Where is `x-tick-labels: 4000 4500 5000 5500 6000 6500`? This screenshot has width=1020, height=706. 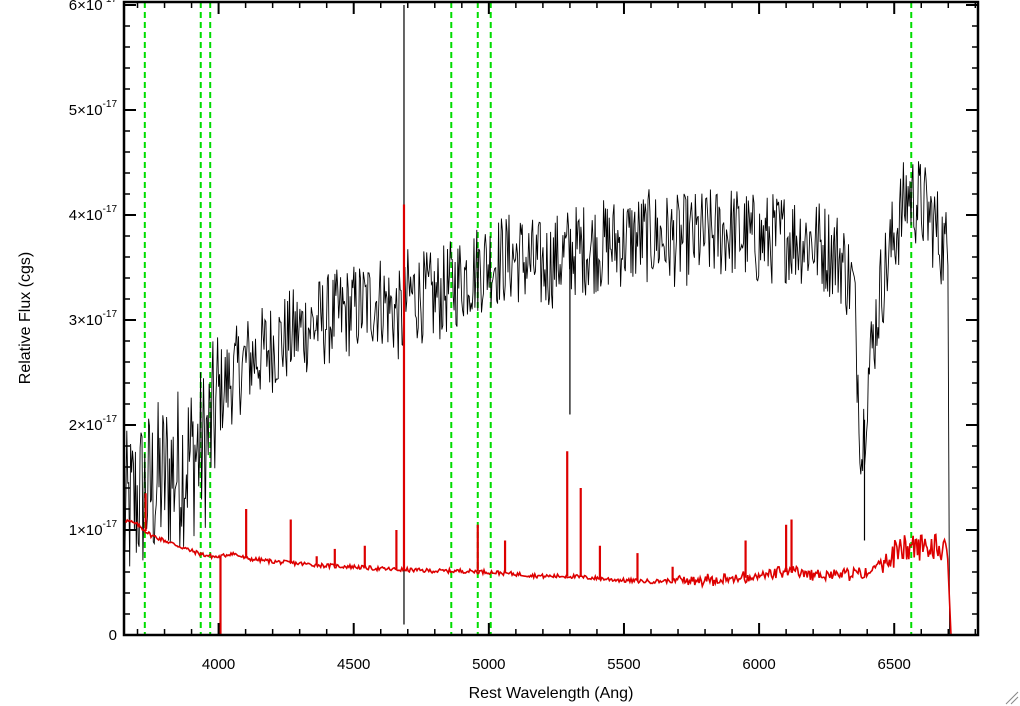 x-tick-labels: 4000 4500 5000 5500 6000 6500 is located at coordinates (556, 664).